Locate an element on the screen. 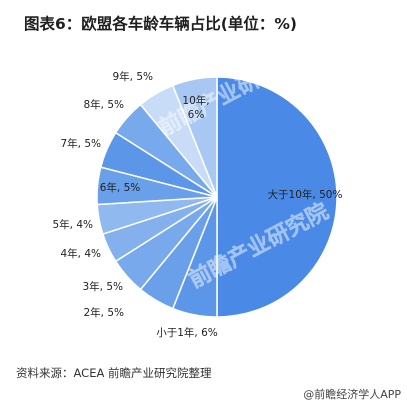  slice-label: 5年, 4% is located at coordinates (72, 224).